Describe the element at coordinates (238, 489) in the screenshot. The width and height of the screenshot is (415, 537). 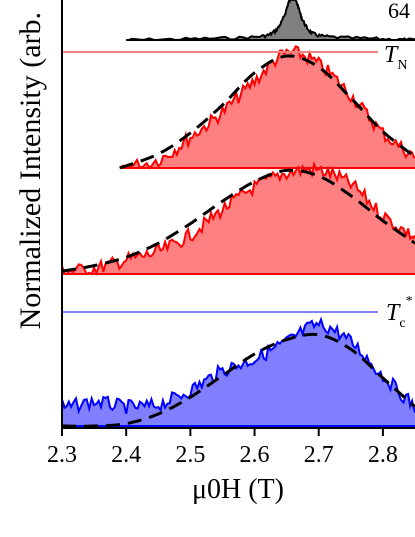
I see `x-axis-label: μ0H (T)` at that location.